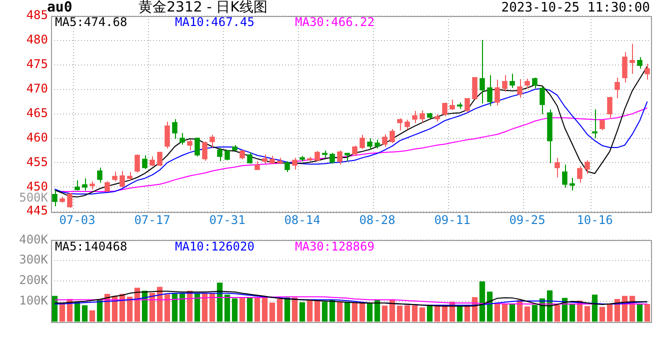 This screenshot has height=360, width=660. I want to click on y-tick-label: 470, so click(37, 88).